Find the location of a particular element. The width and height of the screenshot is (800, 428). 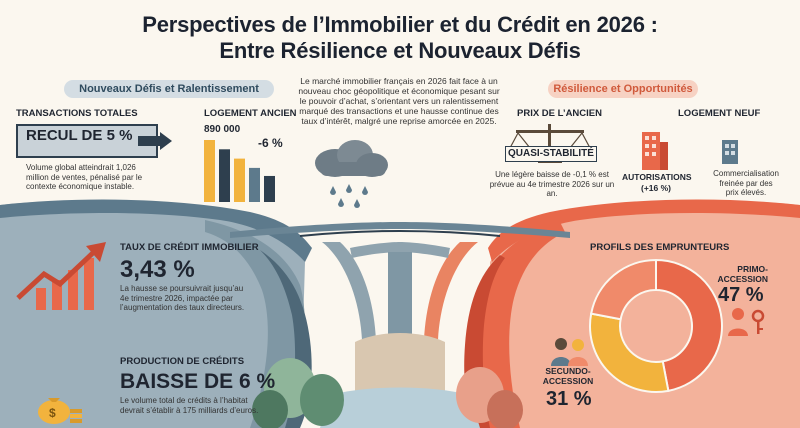

rain-cloud-icon is located at coordinates (351, 174).